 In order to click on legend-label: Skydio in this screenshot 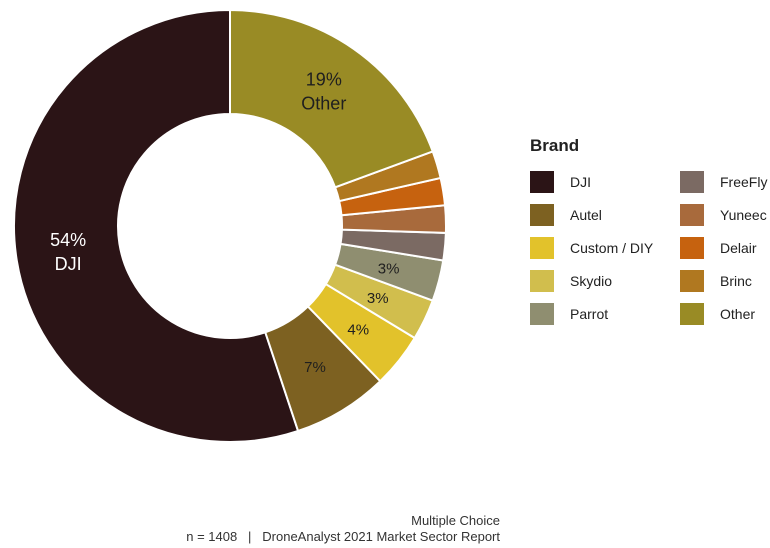, I will do `click(591, 280)`.